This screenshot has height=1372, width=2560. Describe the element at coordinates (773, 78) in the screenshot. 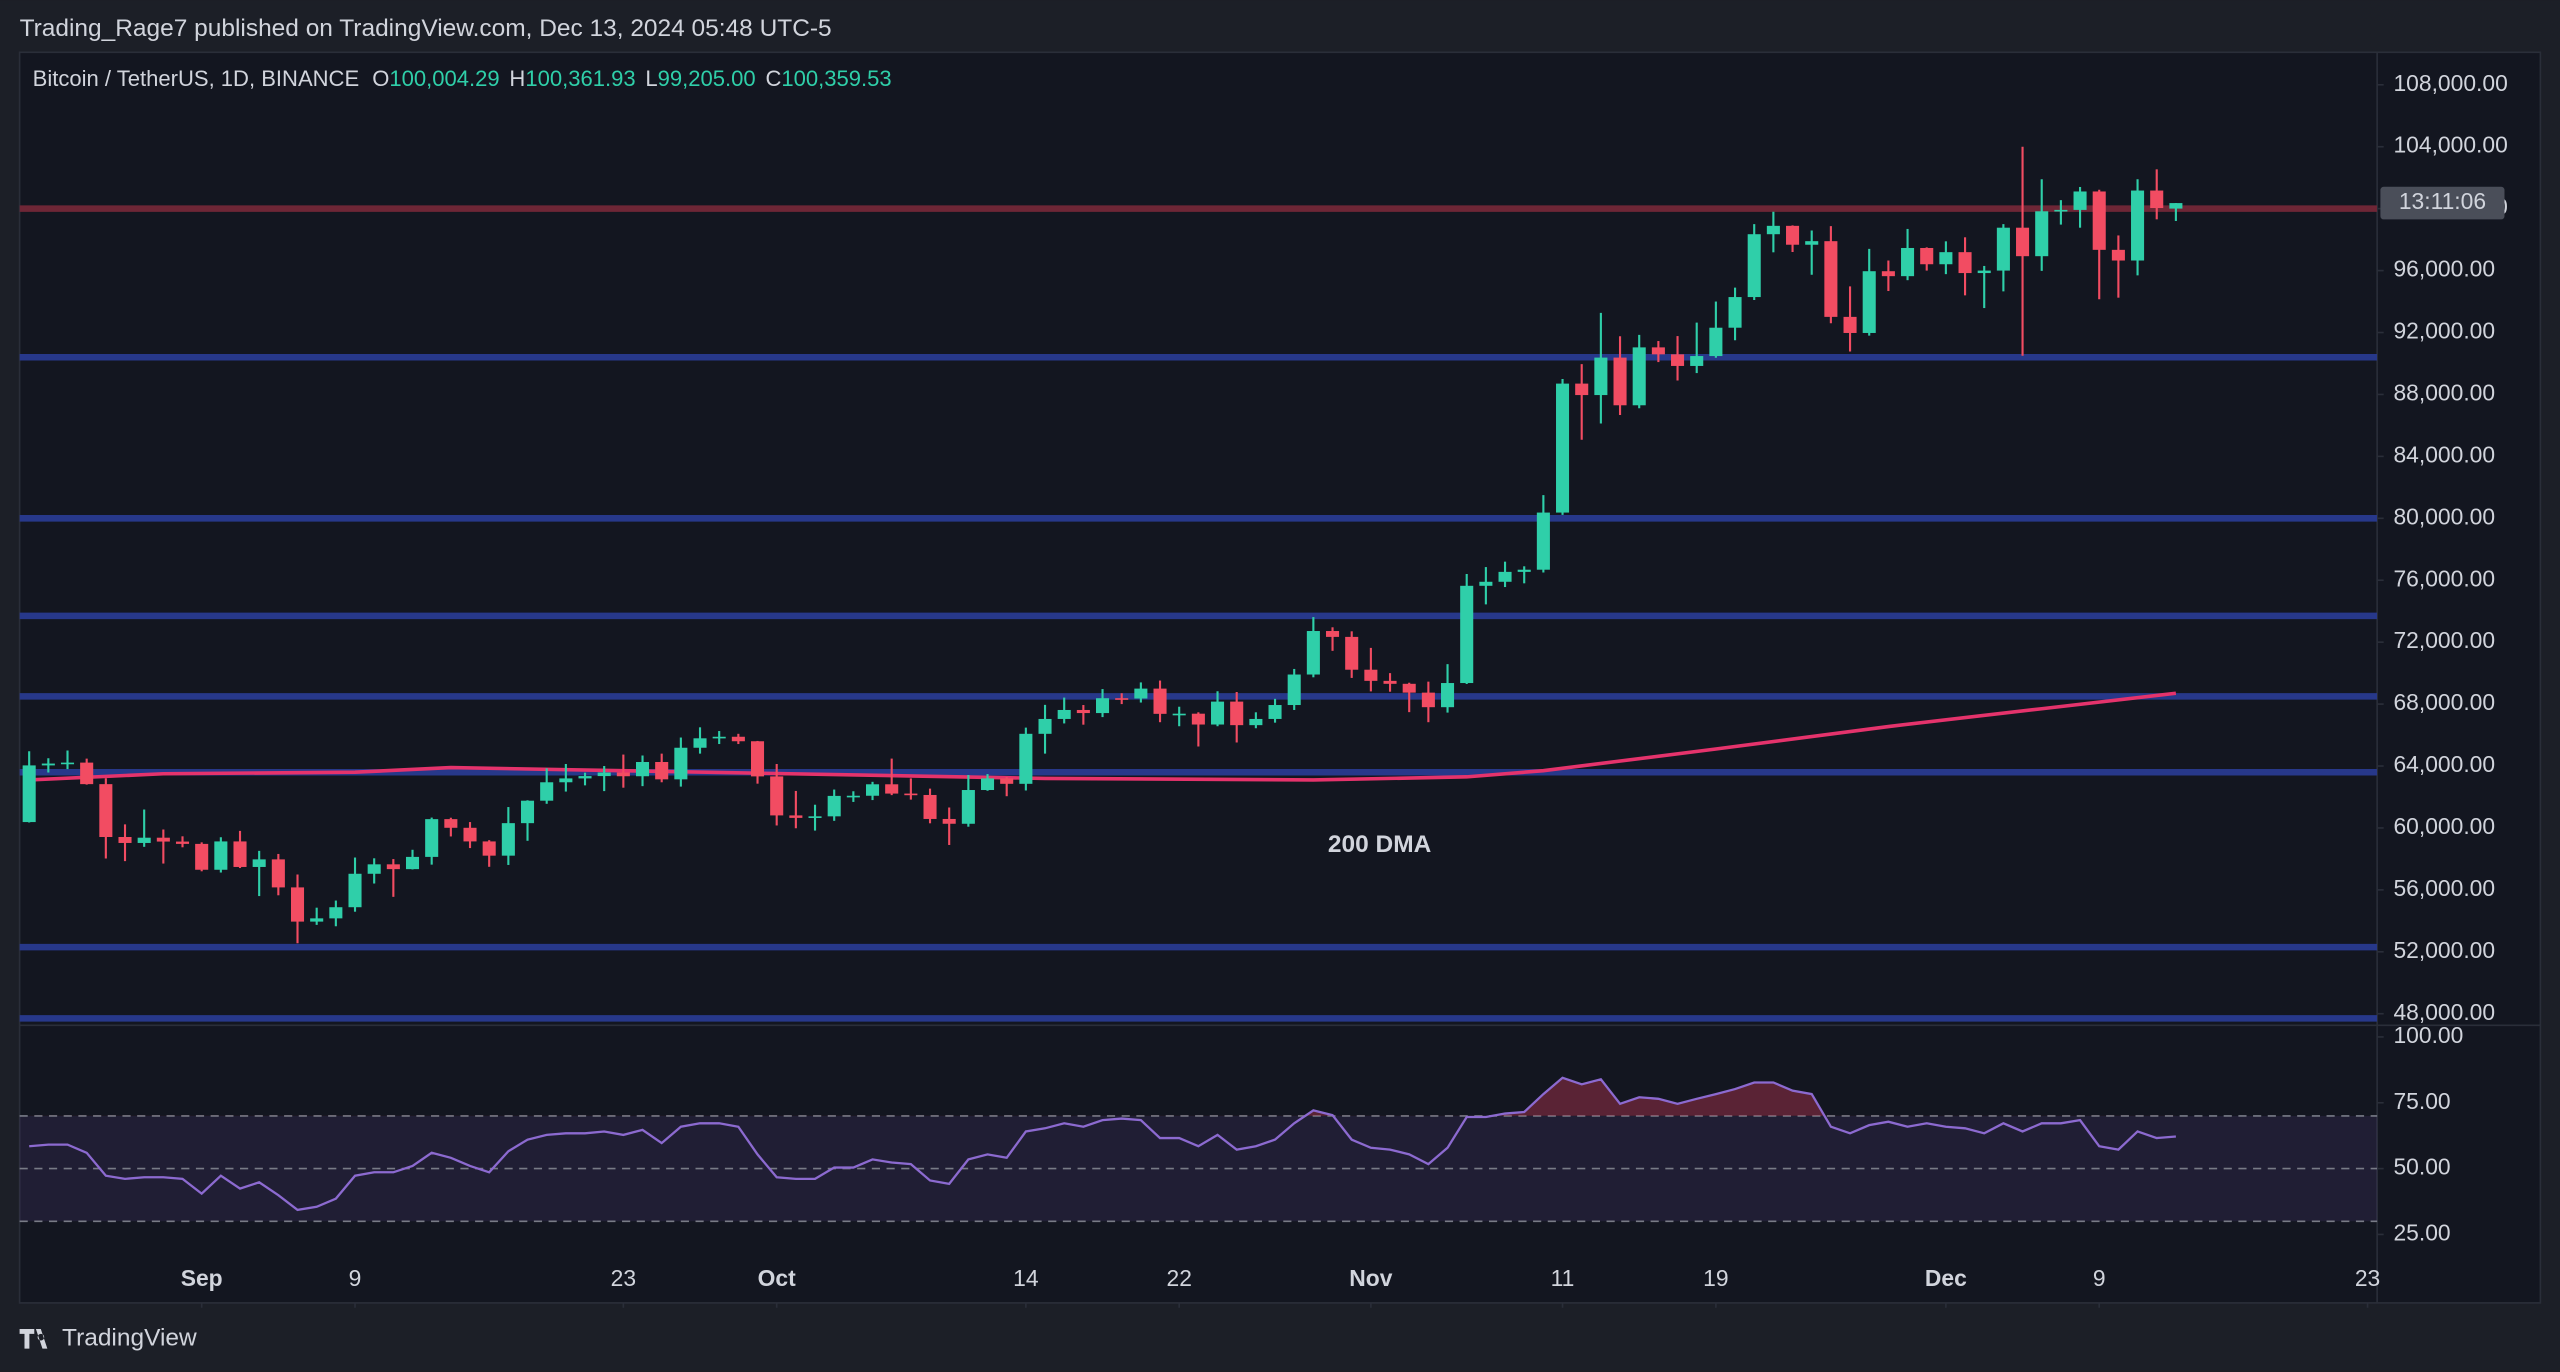

I see `ohlc-key: C` at that location.